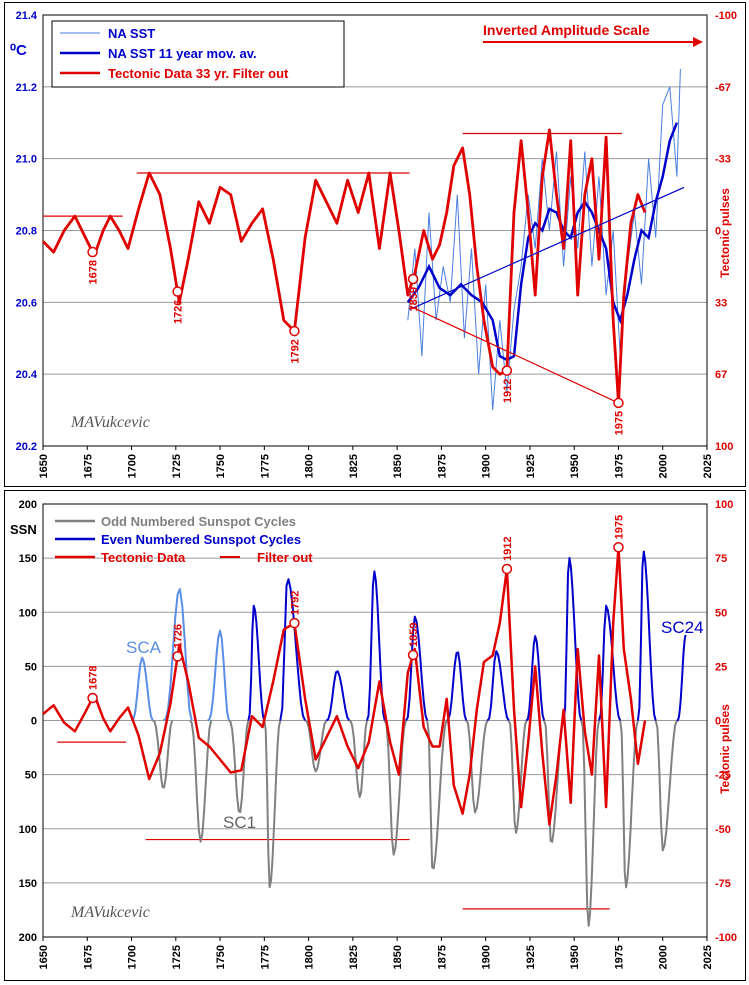  Describe the element at coordinates (198, 73) in the screenshot. I see `legend-label: Tectonic Data 33 yr. Filter out` at that location.